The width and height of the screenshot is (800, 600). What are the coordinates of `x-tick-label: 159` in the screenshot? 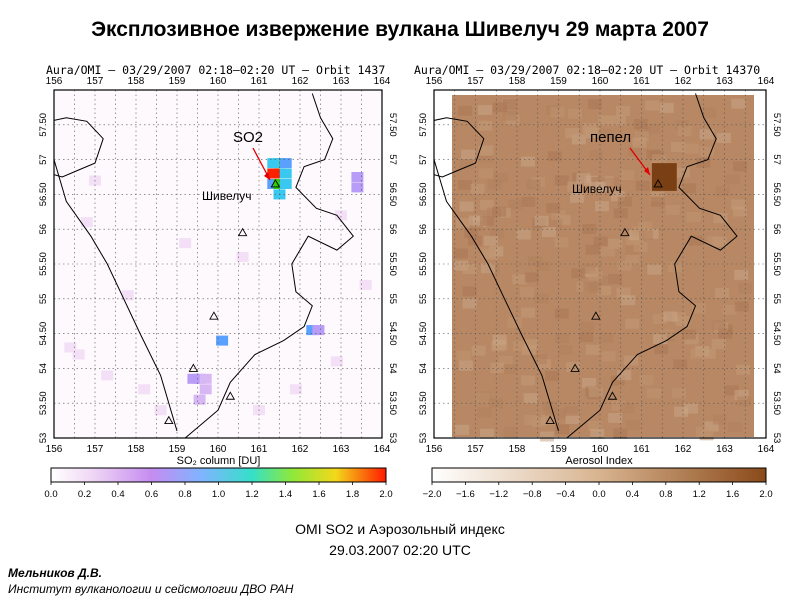 It's located at (177, 449).